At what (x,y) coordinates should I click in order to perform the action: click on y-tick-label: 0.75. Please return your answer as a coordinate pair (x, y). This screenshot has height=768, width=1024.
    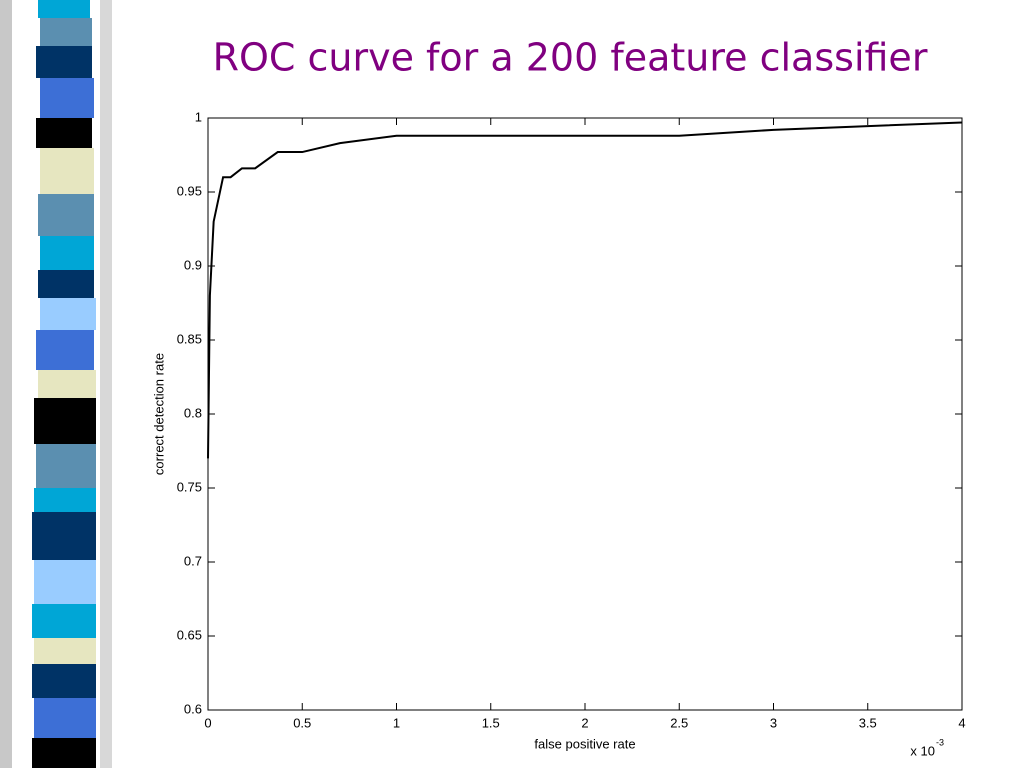
    Looking at the image, I should click on (189, 486).